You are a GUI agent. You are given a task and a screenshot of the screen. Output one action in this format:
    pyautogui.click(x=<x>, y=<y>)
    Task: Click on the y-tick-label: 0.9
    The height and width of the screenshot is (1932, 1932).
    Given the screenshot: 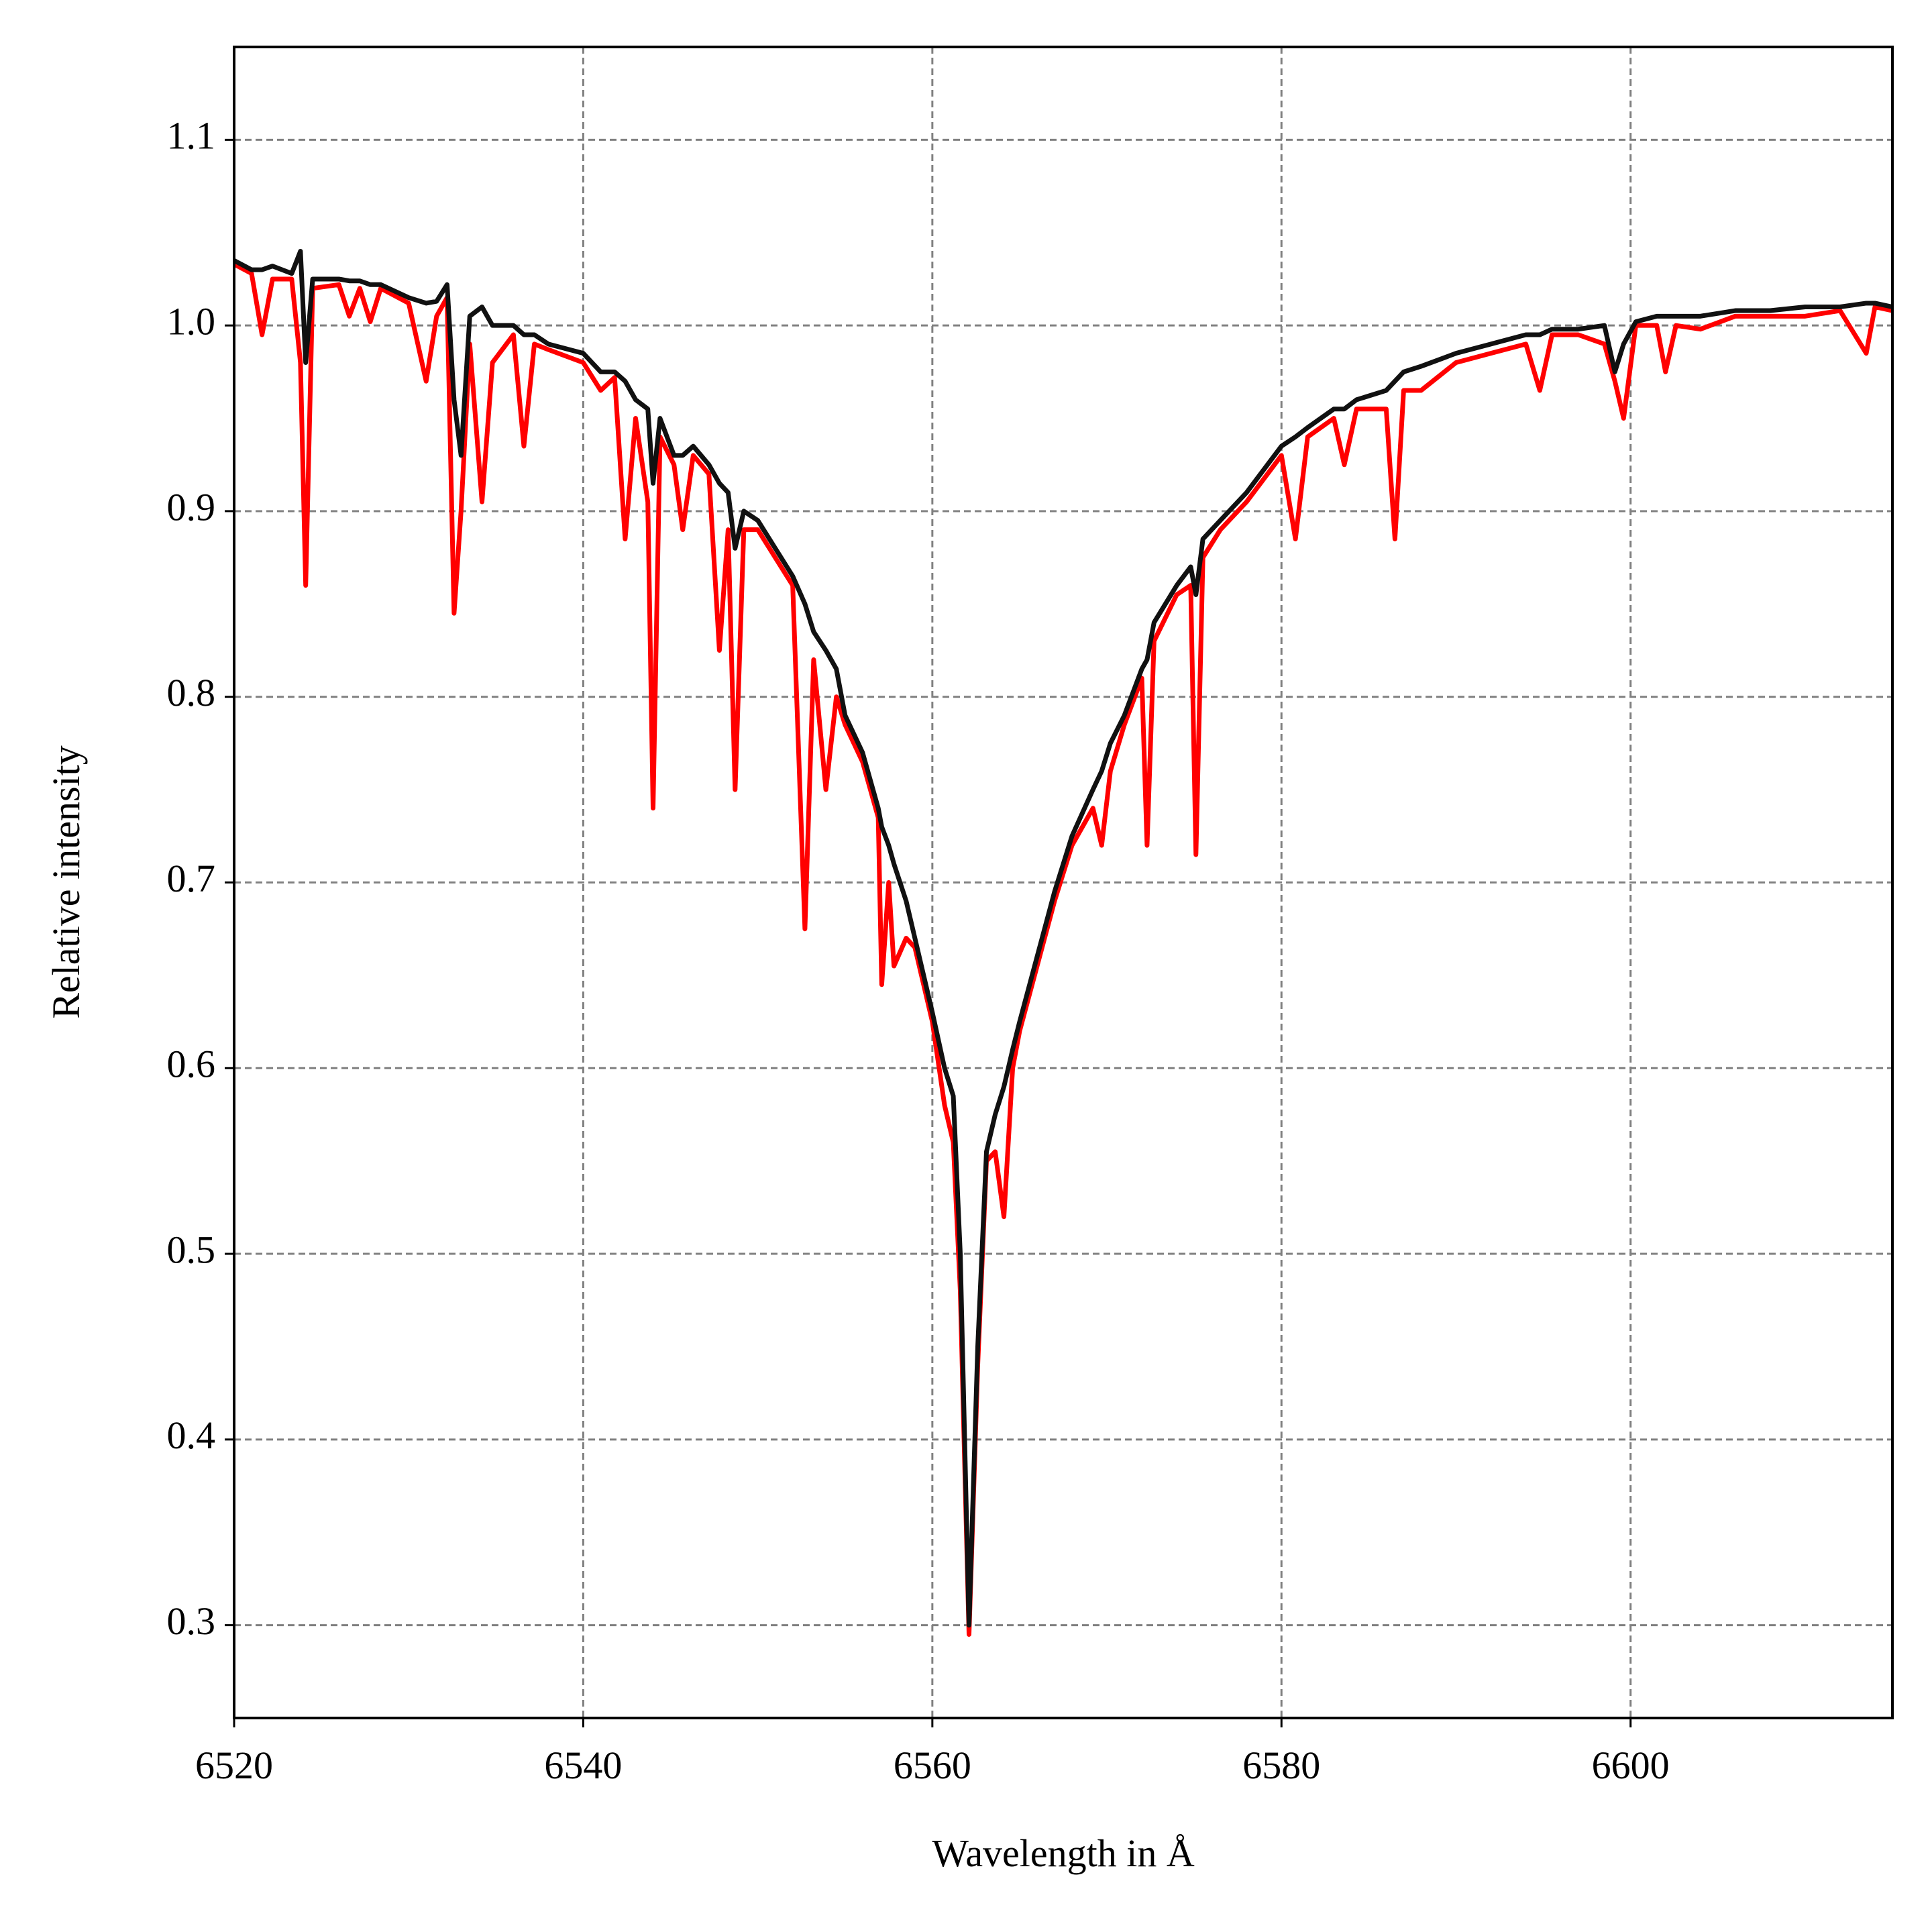 What is the action you would take?
    pyautogui.click(x=191, y=507)
    